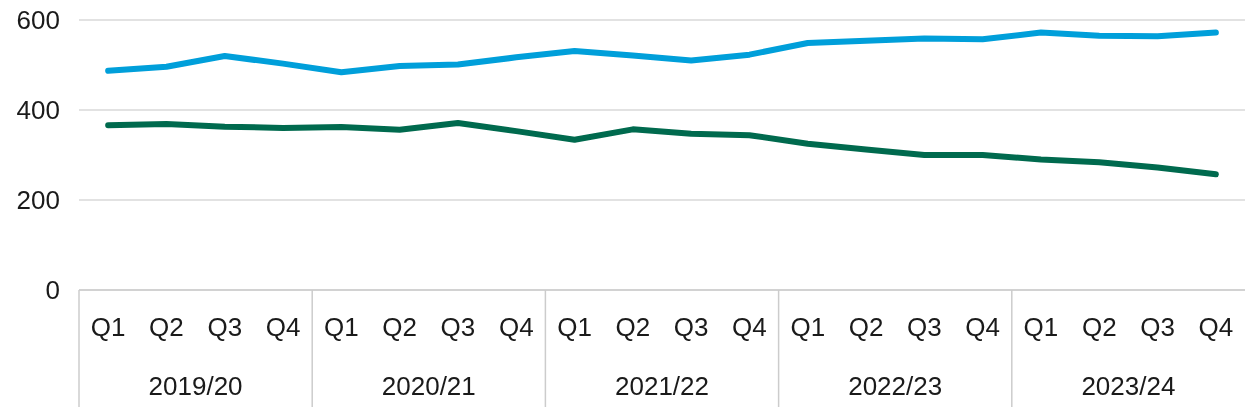  Describe the element at coordinates (895, 386) in the screenshot. I see `text: 2022/23` at that location.